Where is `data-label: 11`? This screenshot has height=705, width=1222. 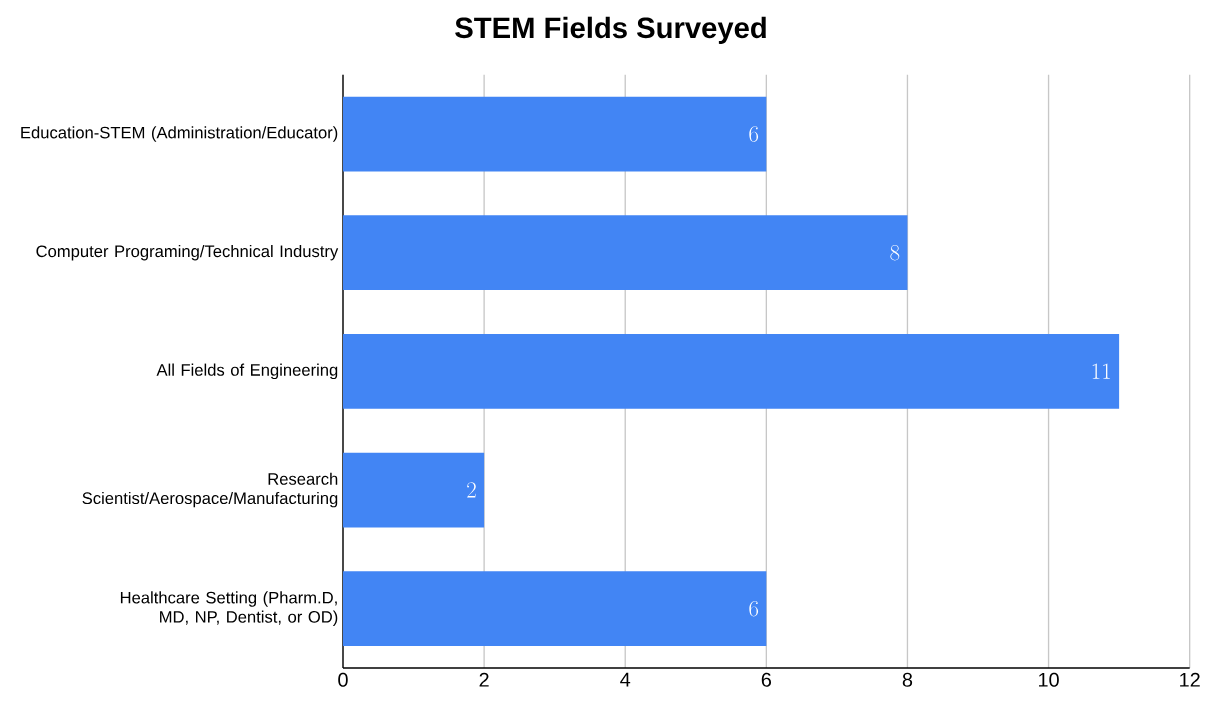
data-label: 11 is located at coordinates (1101, 371).